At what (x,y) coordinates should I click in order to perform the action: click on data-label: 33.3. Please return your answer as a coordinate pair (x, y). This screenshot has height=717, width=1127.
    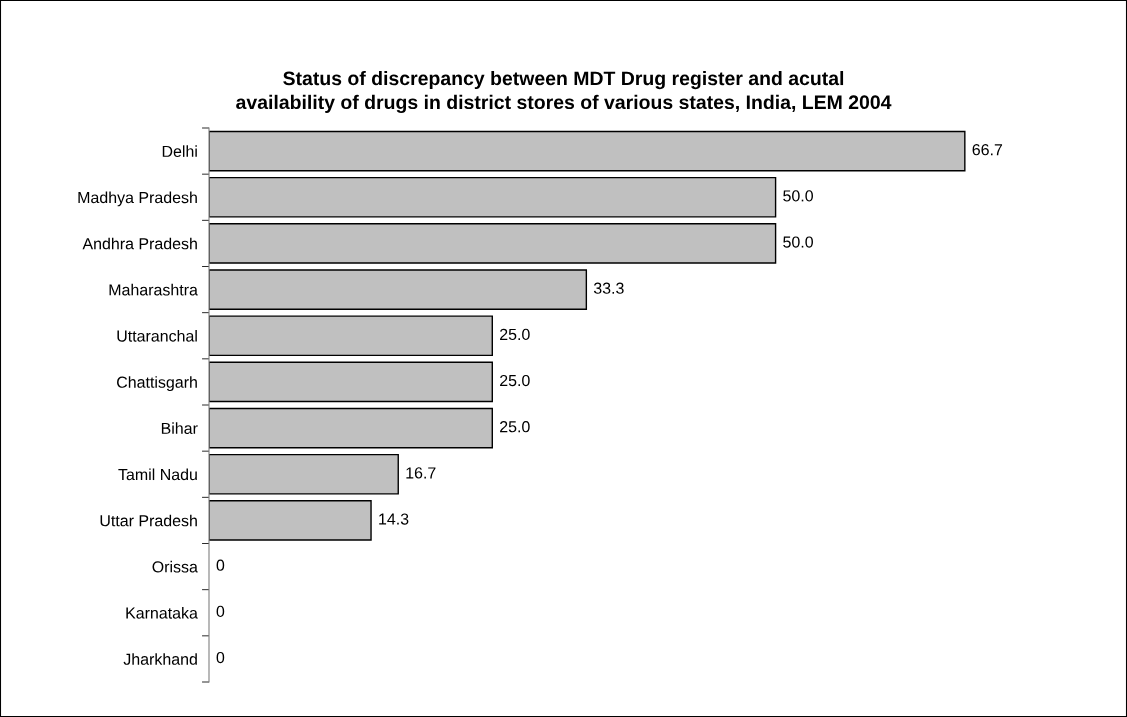
    Looking at the image, I should click on (608, 288).